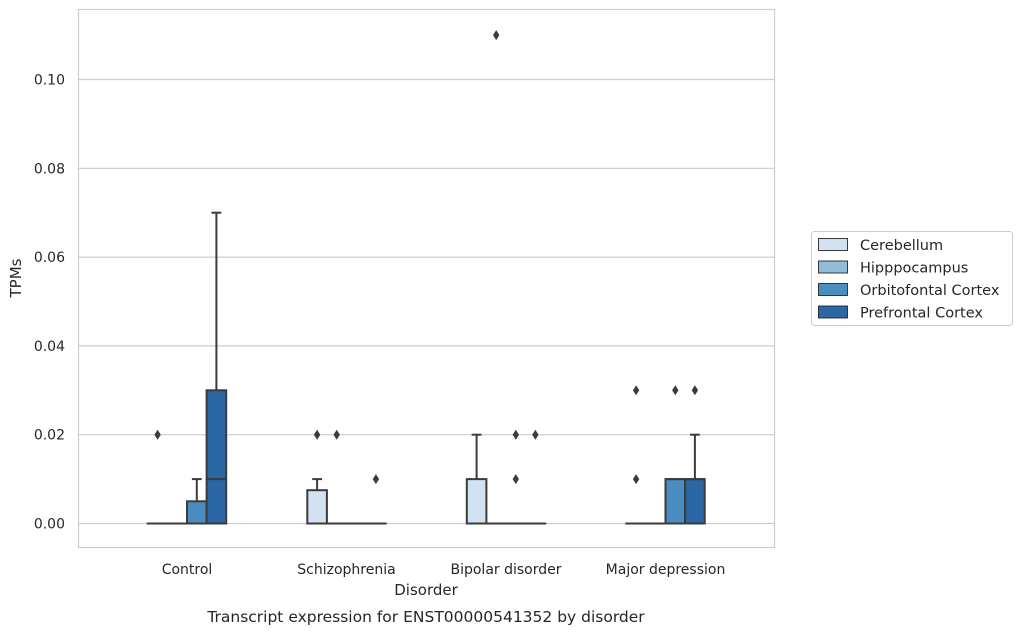  I want to click on x-tick-label: Major depression, so click(666, 570).